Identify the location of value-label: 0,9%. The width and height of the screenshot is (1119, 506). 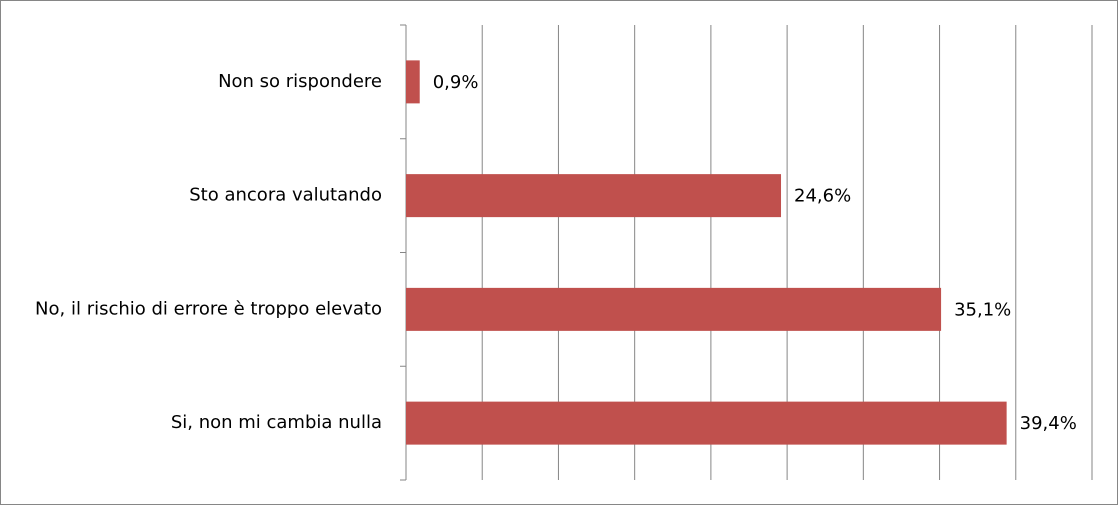
(456, 82).